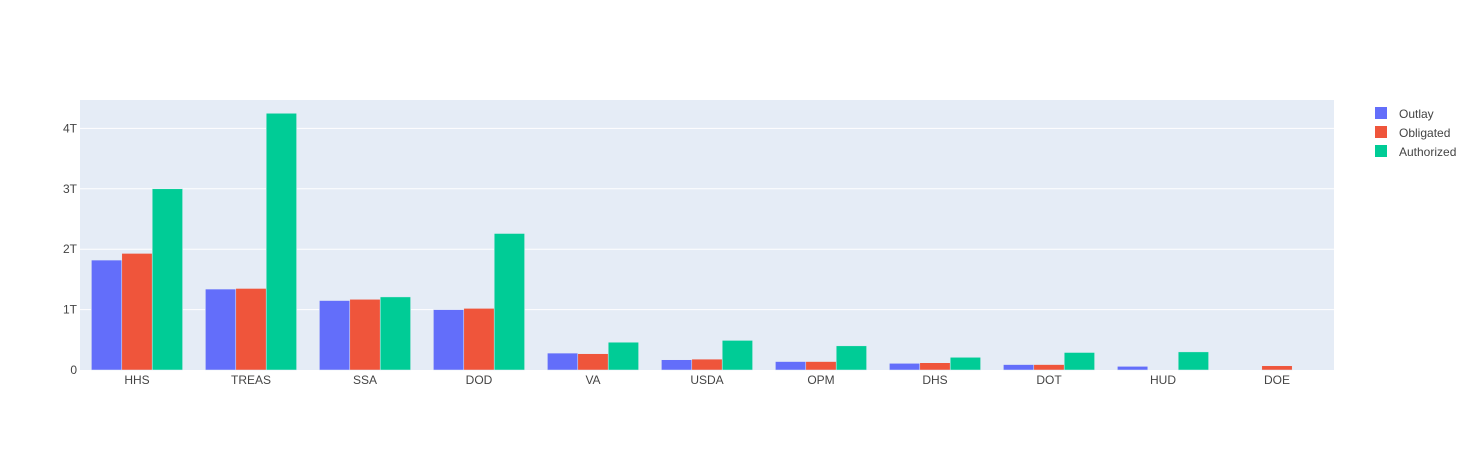  I want to click on y-axis: 0 1T 2T 3T 4T, so click(70, 249).